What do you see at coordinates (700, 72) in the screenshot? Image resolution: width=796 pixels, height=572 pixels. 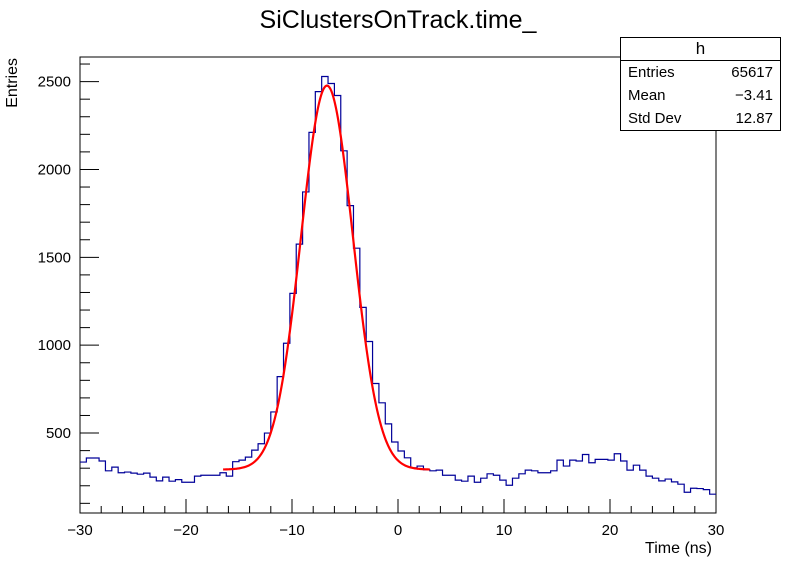 I see `stats-row-entries: Entries 65617` at bounding box center [700, 72].